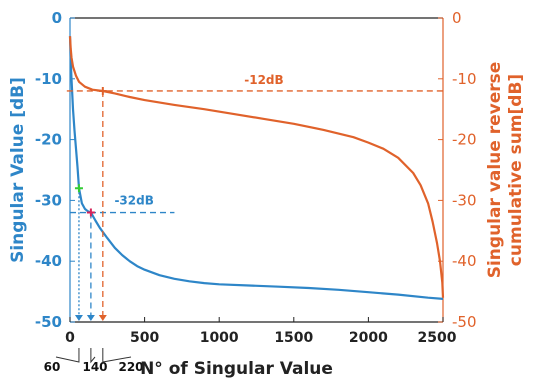 The image size is (533, 382). I want to click on callout-label-140: 140, so click(94, 367).